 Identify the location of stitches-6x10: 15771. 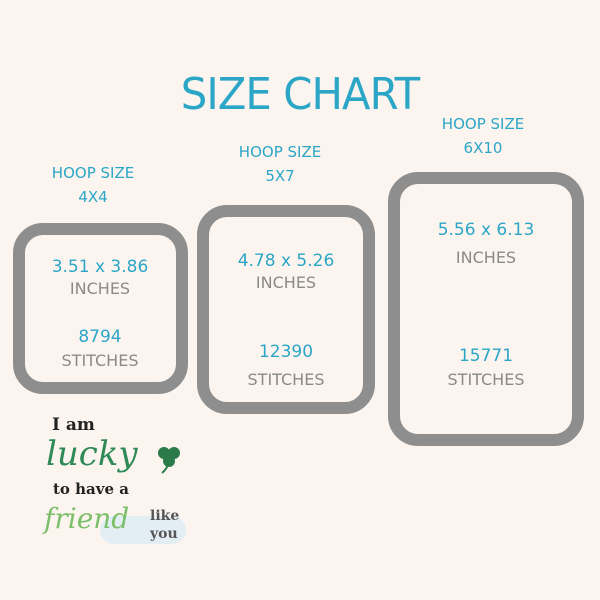
(486, 356).